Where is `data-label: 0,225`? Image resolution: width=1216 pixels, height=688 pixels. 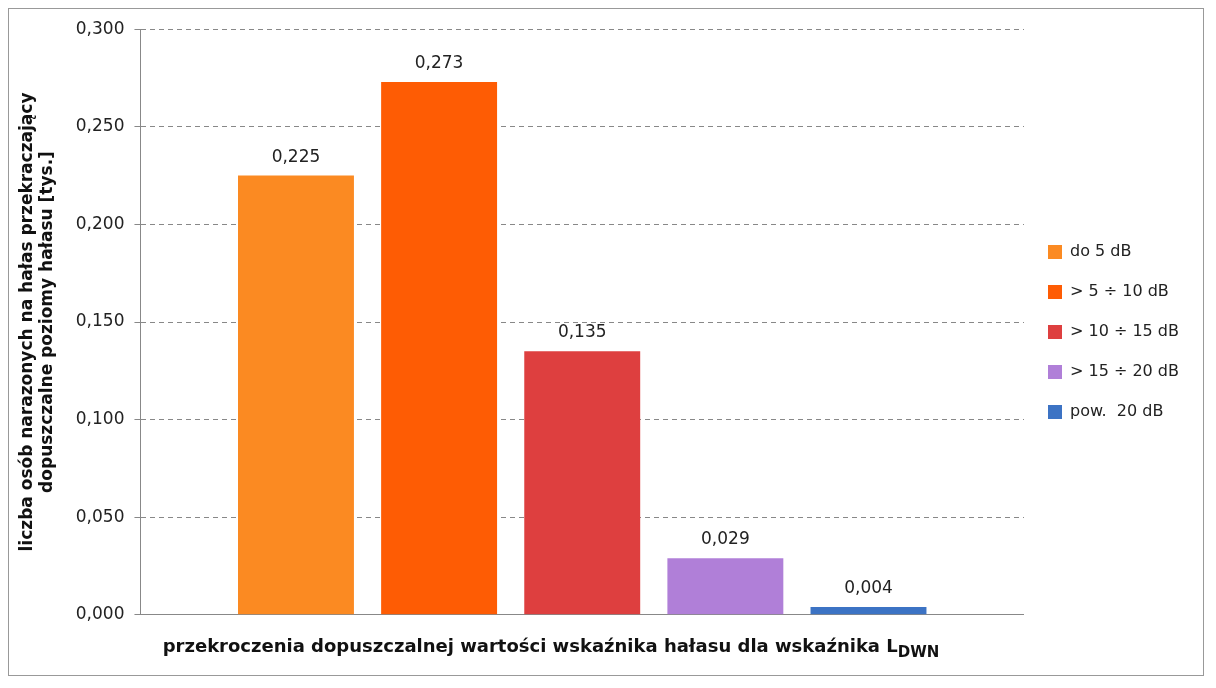
data-label: 0,225 is located at coordinates (296, 155).